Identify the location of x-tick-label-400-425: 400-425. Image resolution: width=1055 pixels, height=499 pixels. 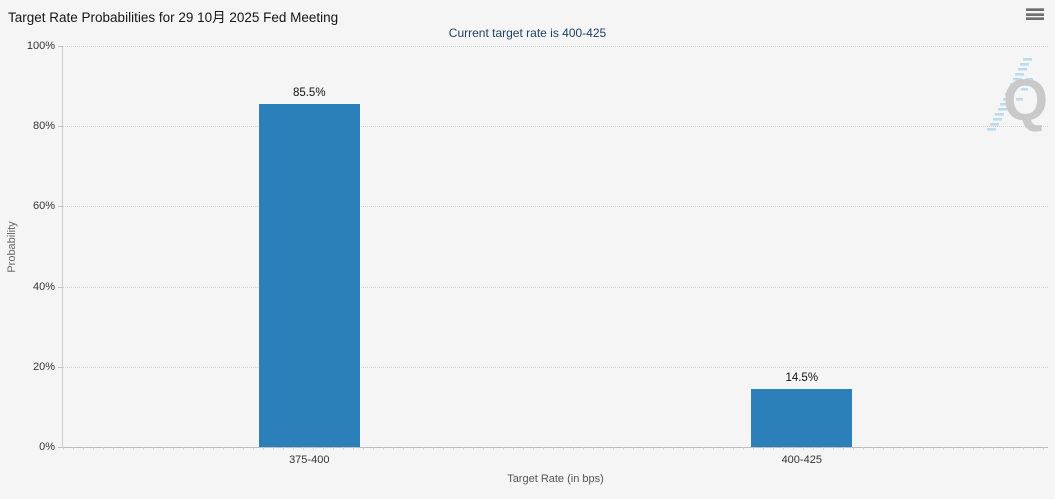
(801, 460).